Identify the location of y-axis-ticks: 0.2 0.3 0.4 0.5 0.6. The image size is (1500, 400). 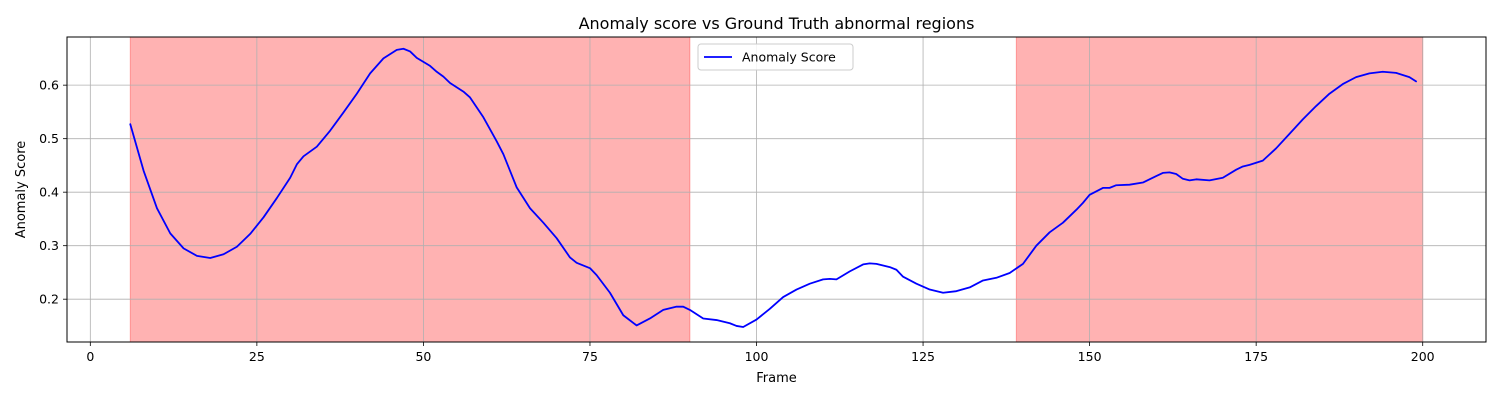
(53, 192).